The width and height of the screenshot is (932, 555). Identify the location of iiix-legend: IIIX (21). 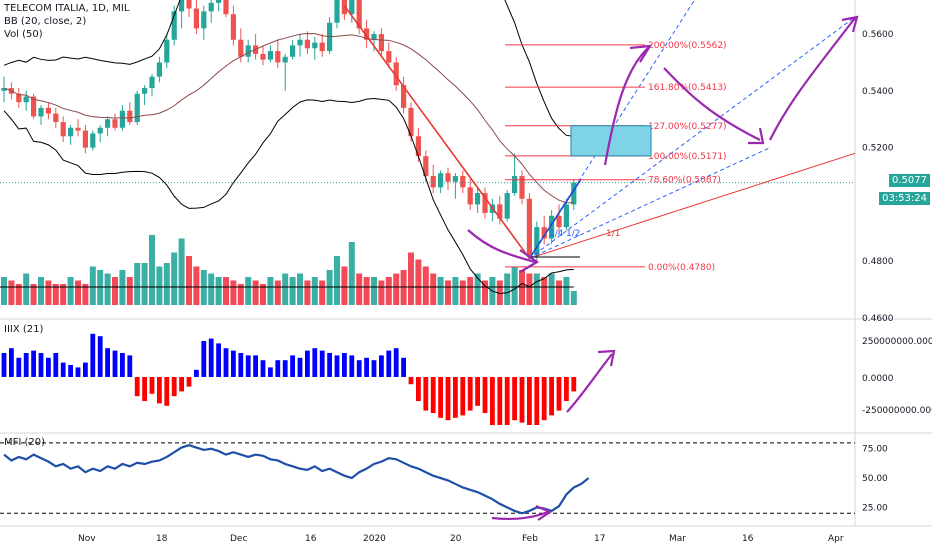
(24, 329).